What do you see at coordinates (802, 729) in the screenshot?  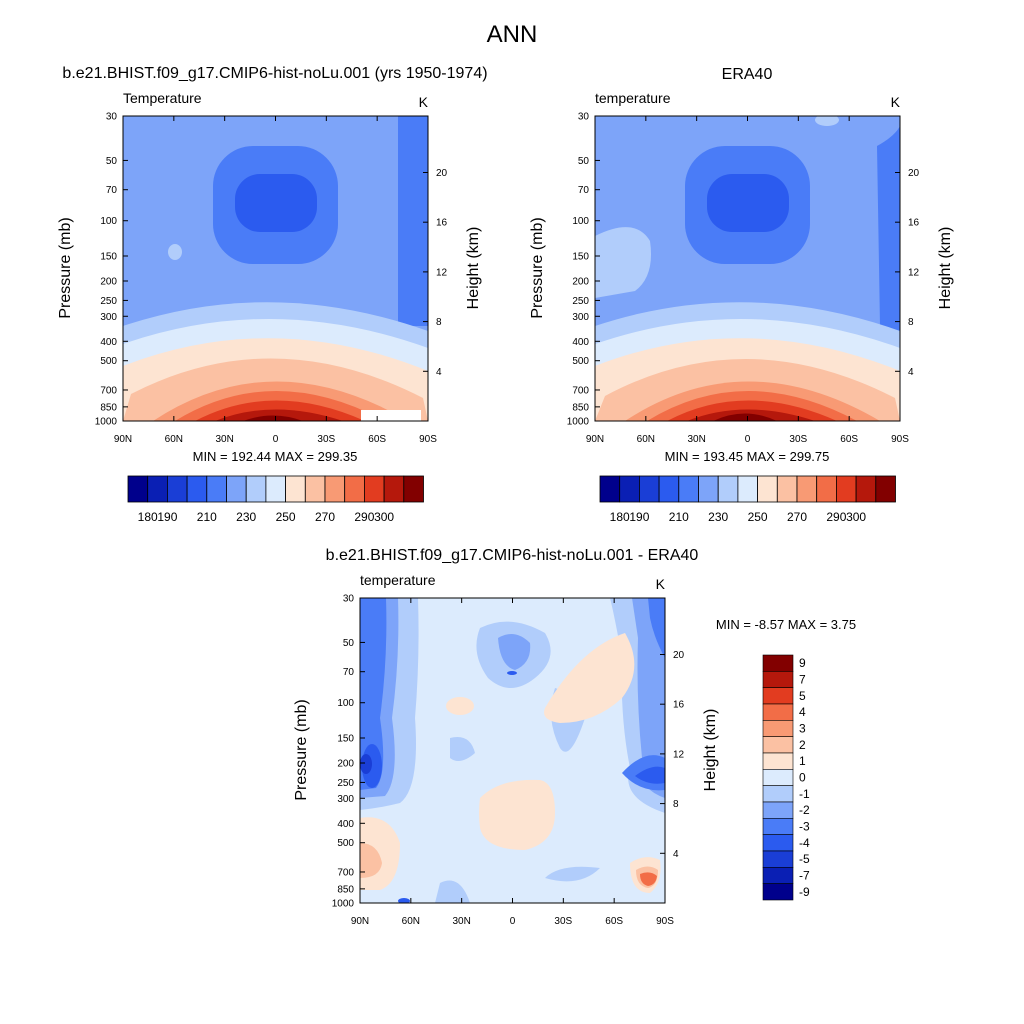 I see `colorbar-label: 3` at bounding box center [802, 729].